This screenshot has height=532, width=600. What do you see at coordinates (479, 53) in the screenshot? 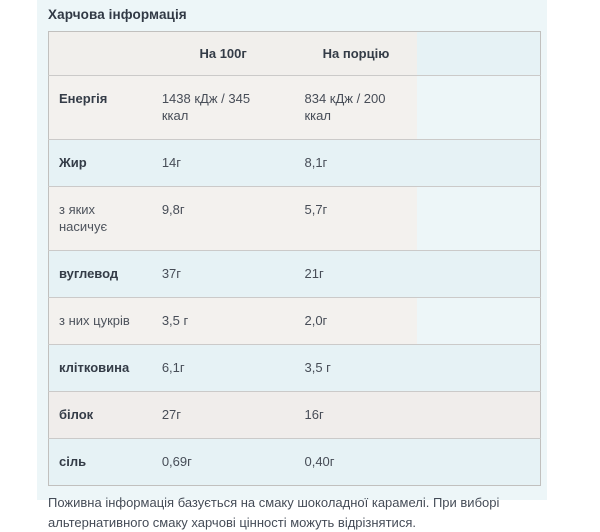
I see `header-spacer-cell` at bounding box center [479, 53].